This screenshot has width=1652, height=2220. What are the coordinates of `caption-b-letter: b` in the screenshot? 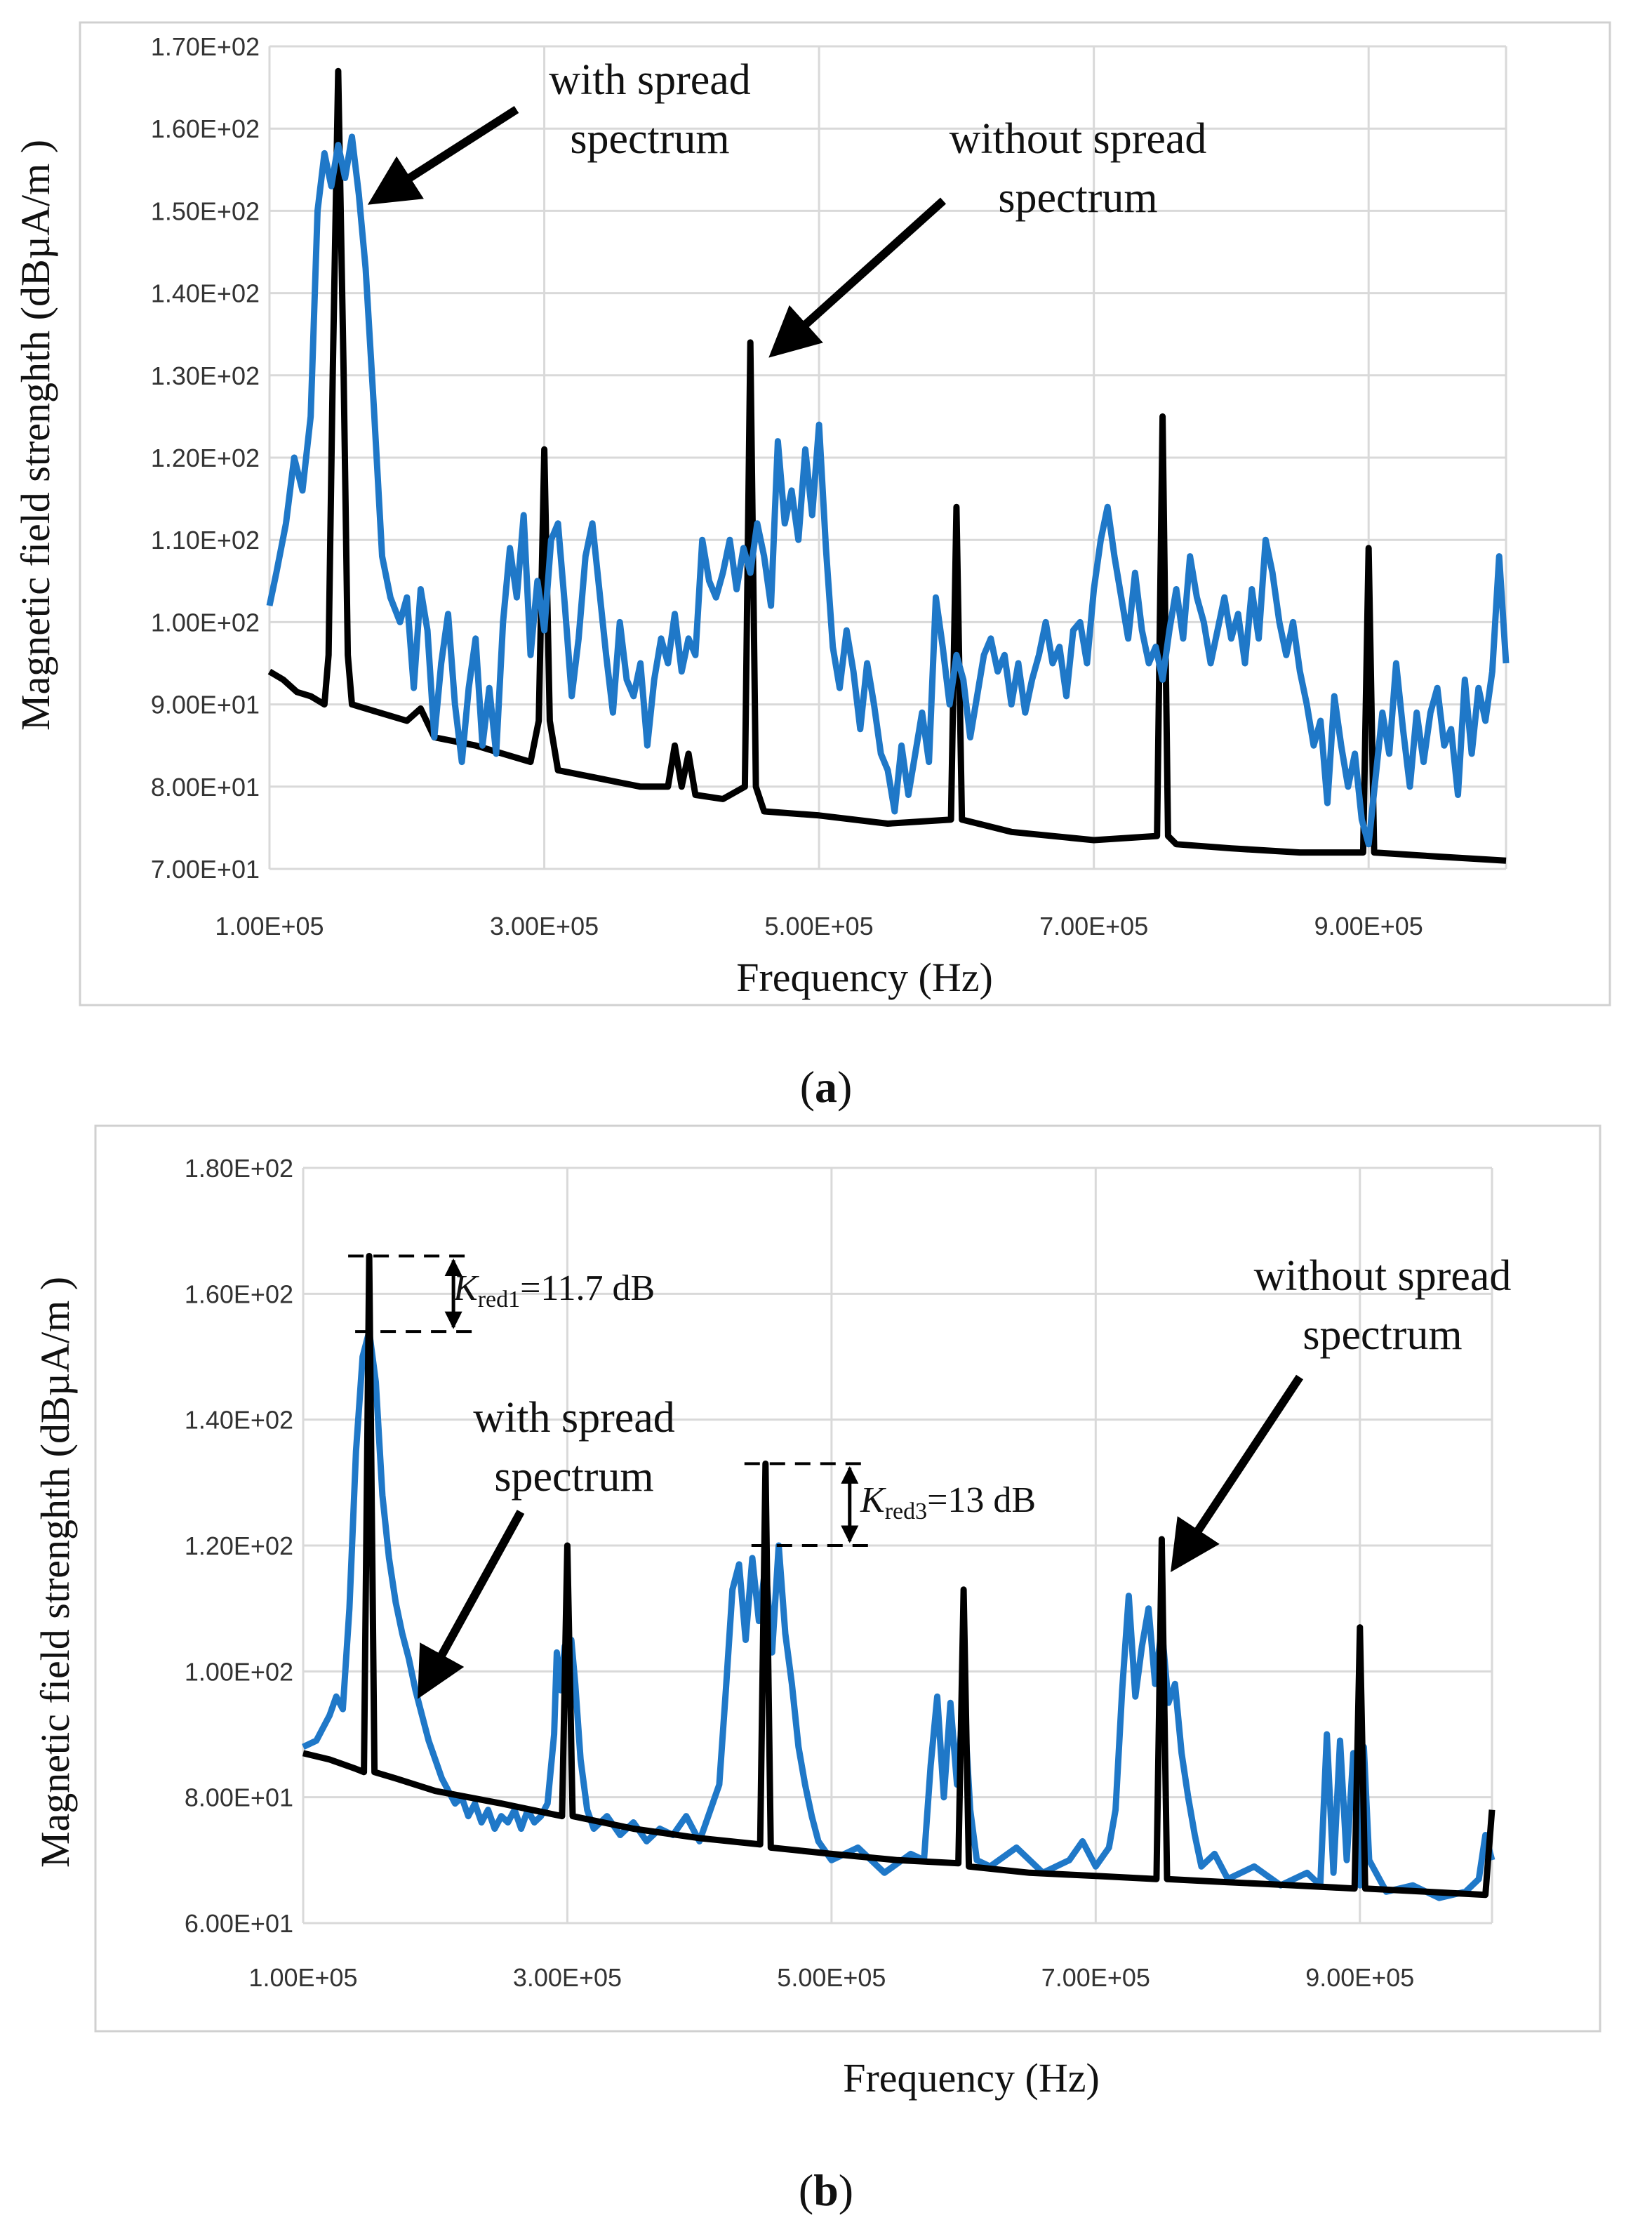 It's located at (826, 2190).